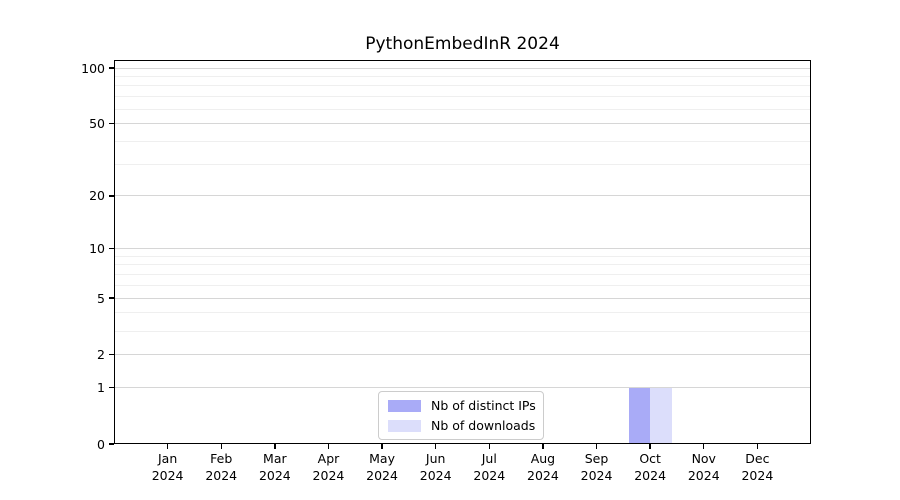 This screenshot has height=500, width=900. What do you see at coordinates (93, 68) in the screenshot?
I see `y-tick-label: 100` at bounding box center [93, 68].